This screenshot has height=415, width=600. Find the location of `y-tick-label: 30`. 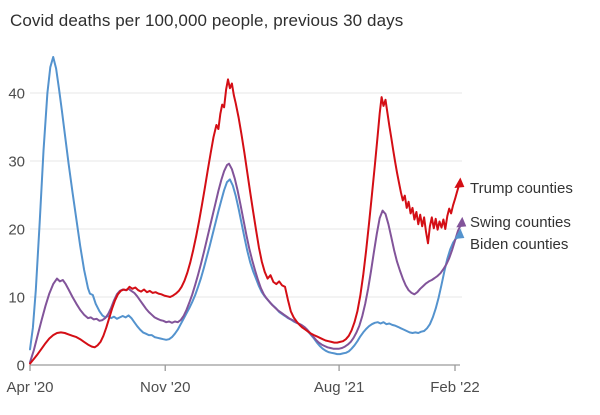

y-tick-label: 30 is located at coordinates (16, 162).